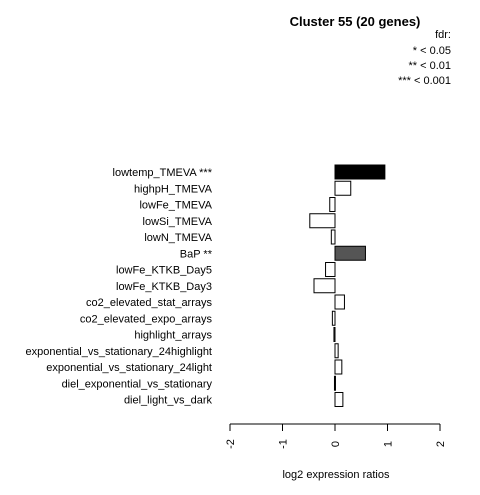 The height and width of the screenshot is (495, 480). Describe the element at coordinates (389, 444) in the screenshot. I see `x-tick-label: 1` at that location.